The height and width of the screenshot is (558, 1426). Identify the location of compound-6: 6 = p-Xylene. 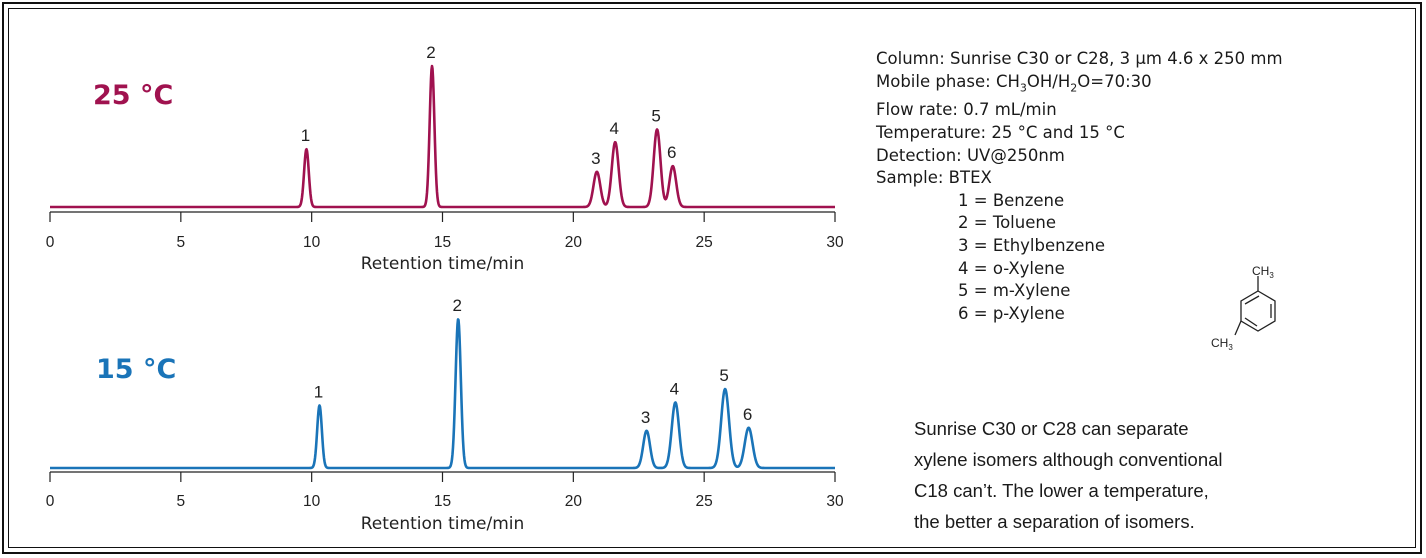
(1011, 313).